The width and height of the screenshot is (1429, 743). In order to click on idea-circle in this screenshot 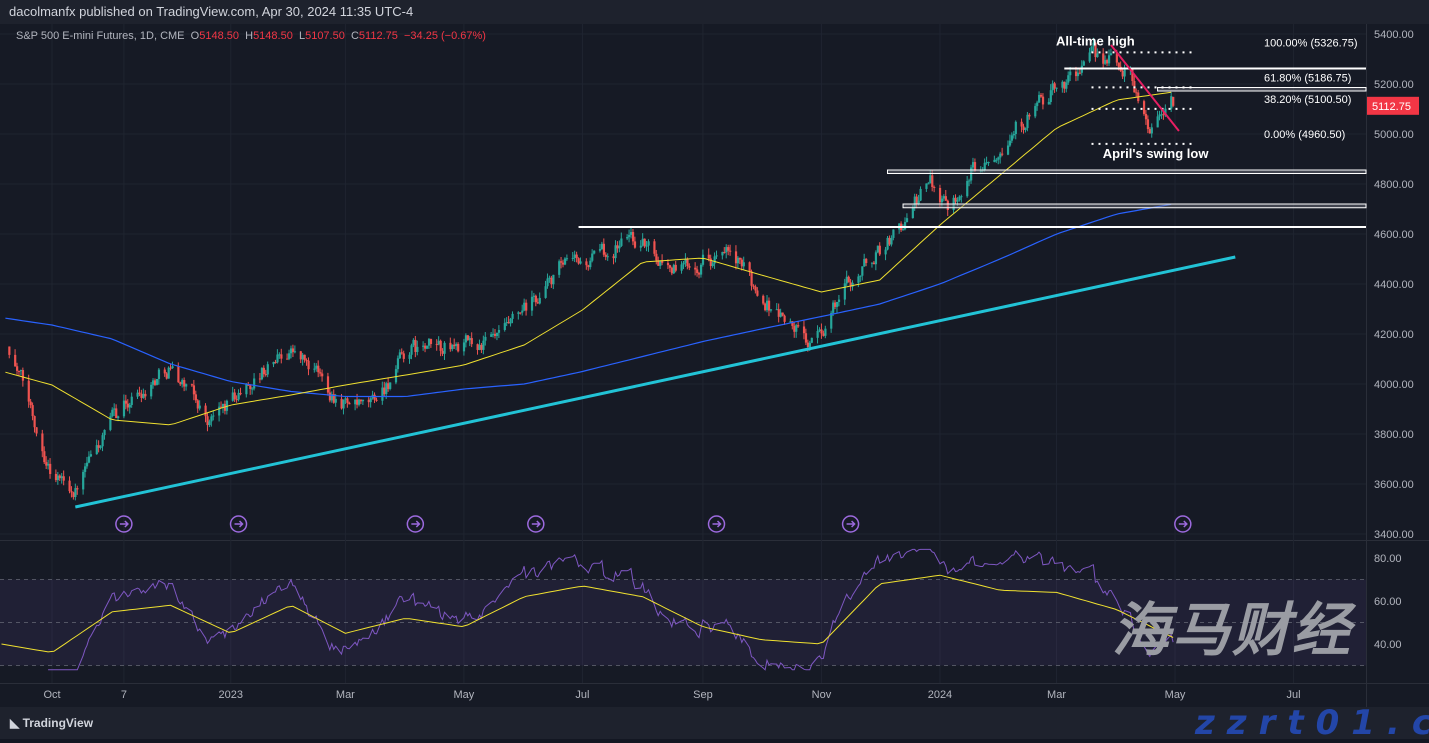, I will do `click(1183, 524)`.